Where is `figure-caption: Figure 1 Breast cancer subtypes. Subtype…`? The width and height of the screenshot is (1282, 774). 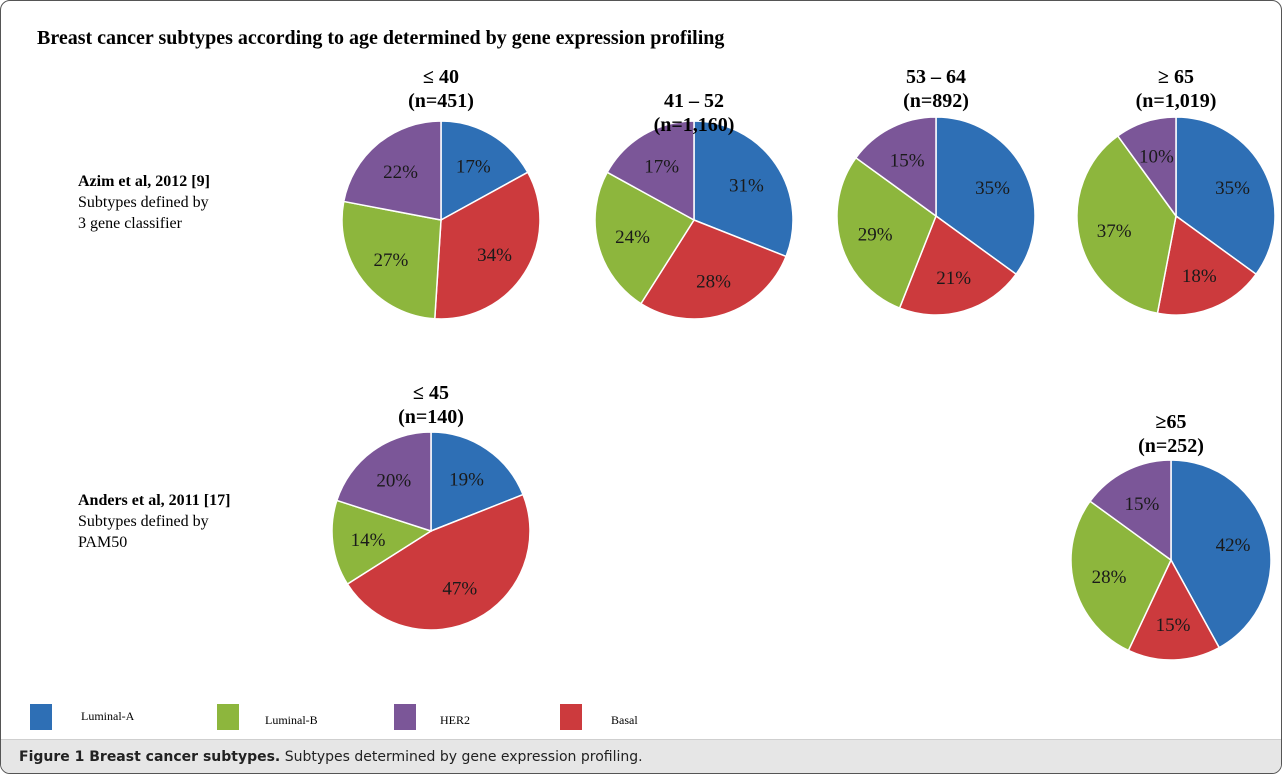
figure-caption: Figure 1 Breast cancer subtypes. Subtype… is located at coordinates (641, 756).